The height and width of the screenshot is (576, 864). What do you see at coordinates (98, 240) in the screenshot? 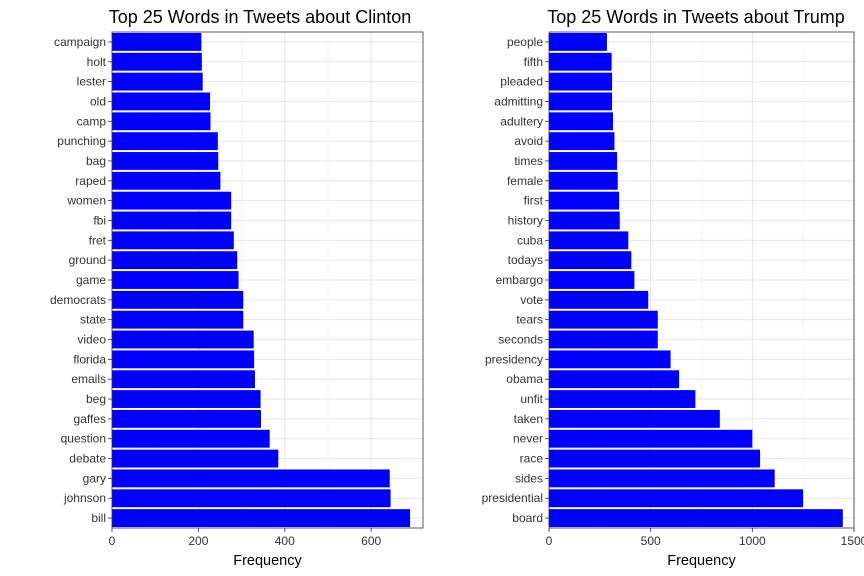
I see `y-tick-label: fret` at bounding box center [98, 240].